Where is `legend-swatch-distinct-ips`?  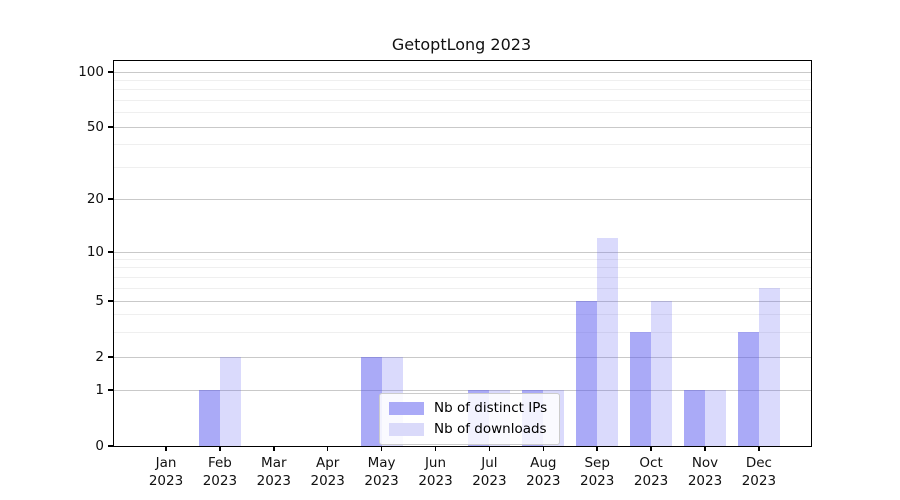 legend-swatch-distinct-ips is located at coordinates (406, 408).